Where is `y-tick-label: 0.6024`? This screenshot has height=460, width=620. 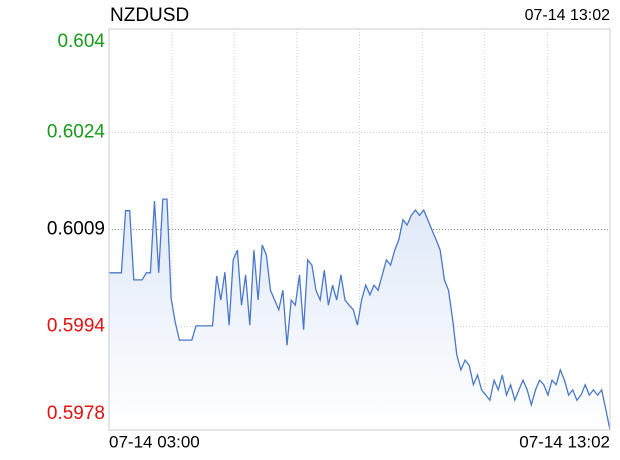
y-tick-label: 0.6024 is located at coordinates (76, 131).